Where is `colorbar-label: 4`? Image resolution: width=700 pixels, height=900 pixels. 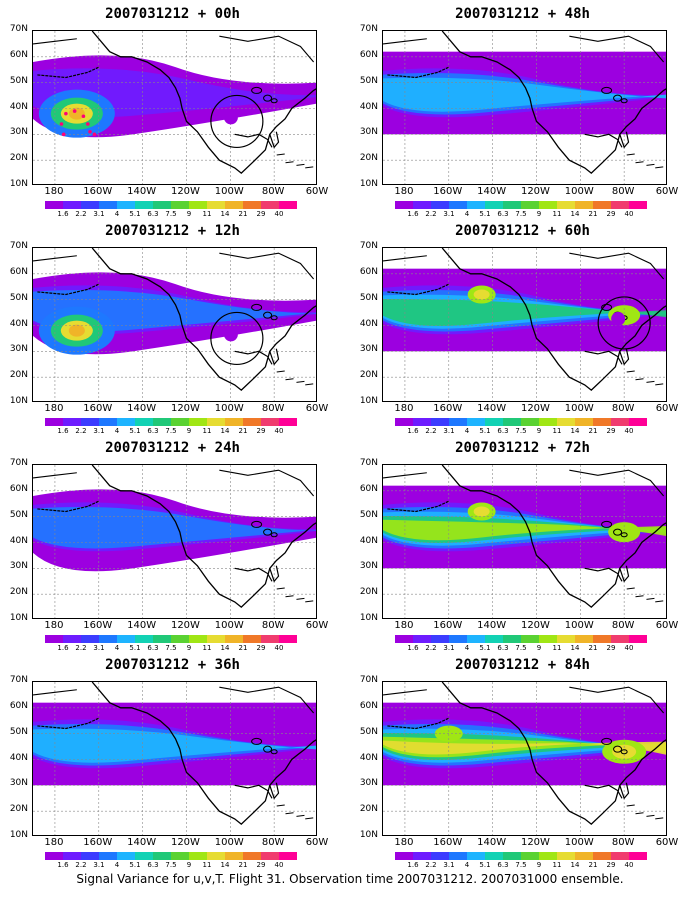
colorbar-label: 4 is located at coordinates (117, 865).